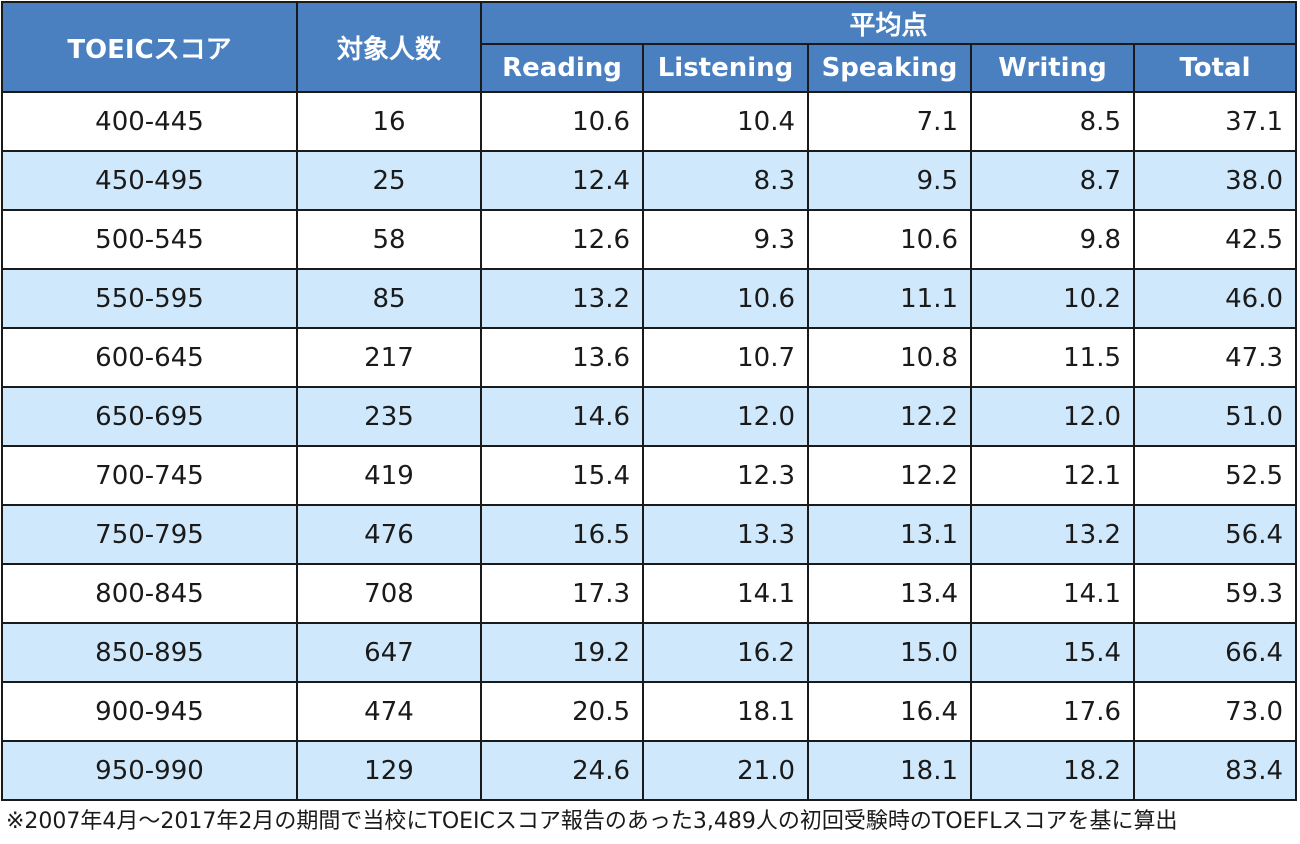  Describe the element at coordinates (725, 416) in the screenshot. I see `cell-listening: 12.0` at that location.